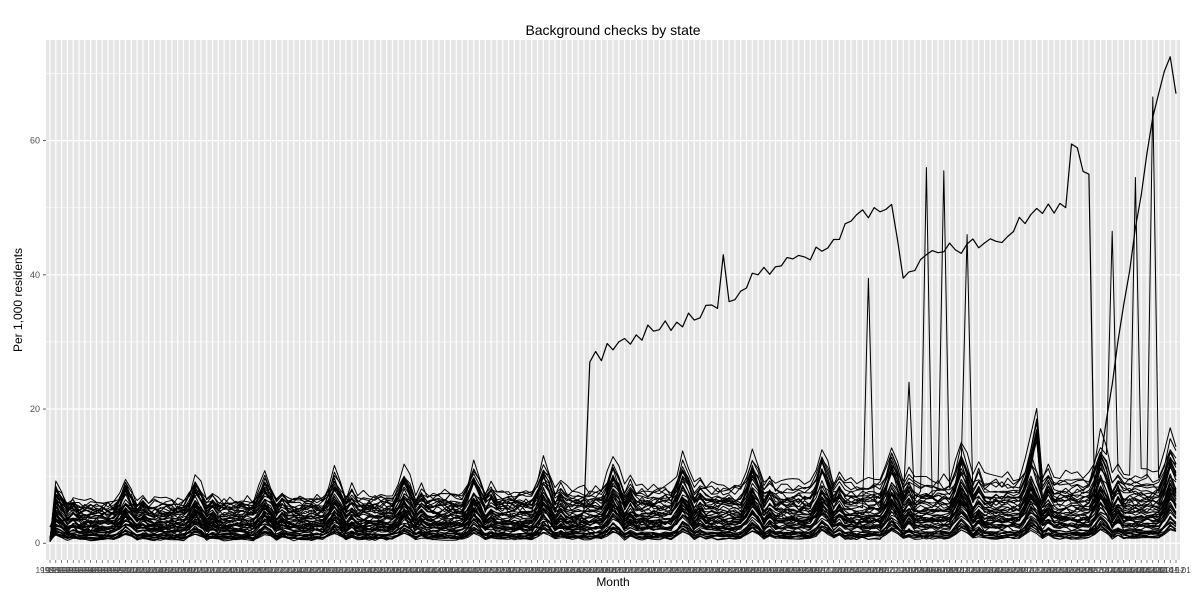 The image size is (1200, 600). I want to click on y-tick-label: 40, so click(35, 275).